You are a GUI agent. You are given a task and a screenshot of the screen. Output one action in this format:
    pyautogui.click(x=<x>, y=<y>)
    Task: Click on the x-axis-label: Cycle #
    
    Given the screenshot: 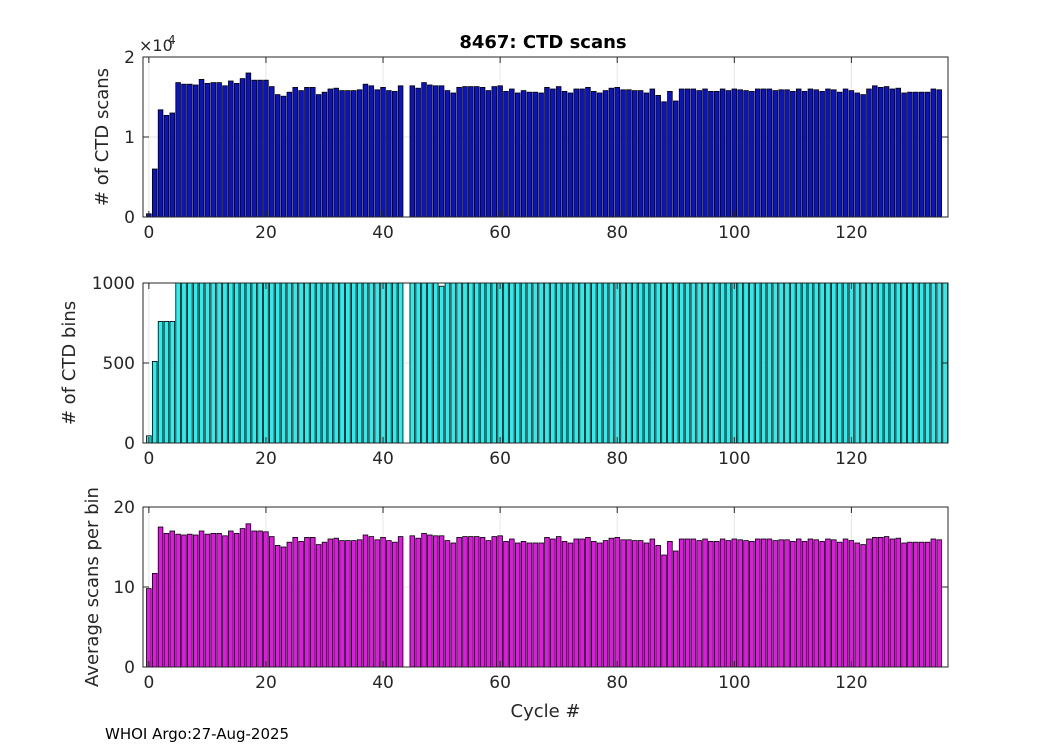 What is the action you would take?
    pyautogui.click(x=546, y=711)
    